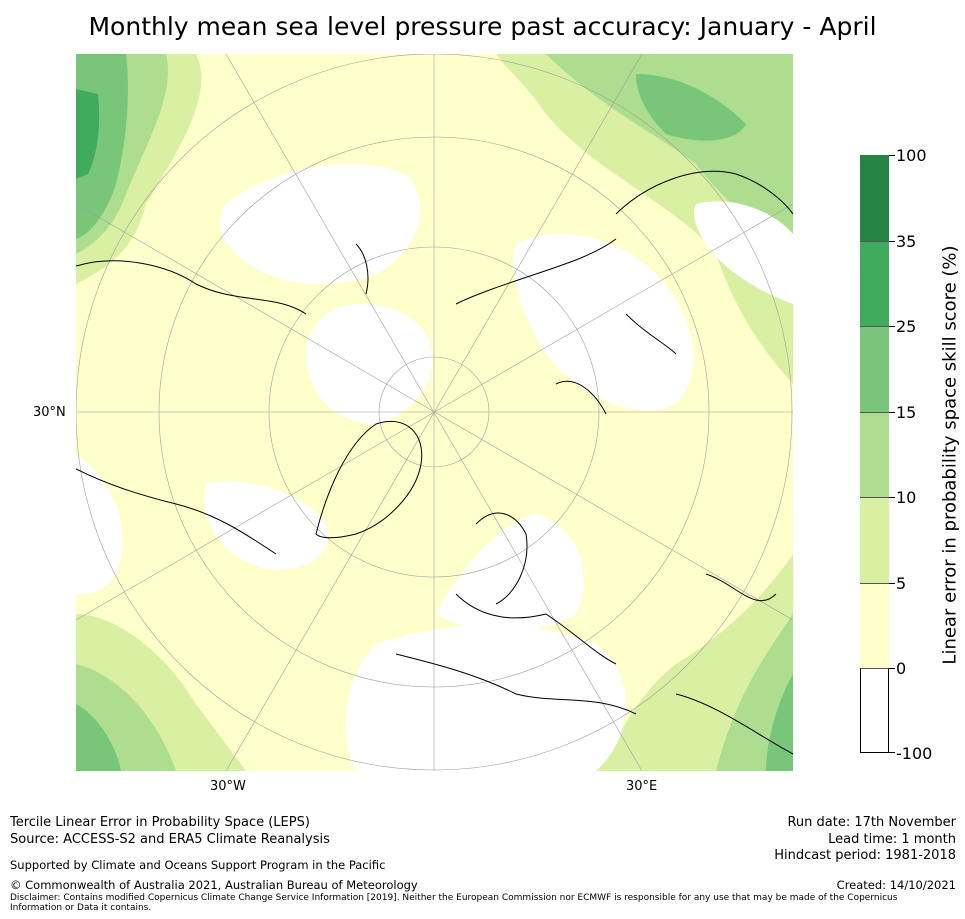 The width and height of the screenshot is (965, 919). I want to click on lon-label-30w: 30°W, so click(228, 786).